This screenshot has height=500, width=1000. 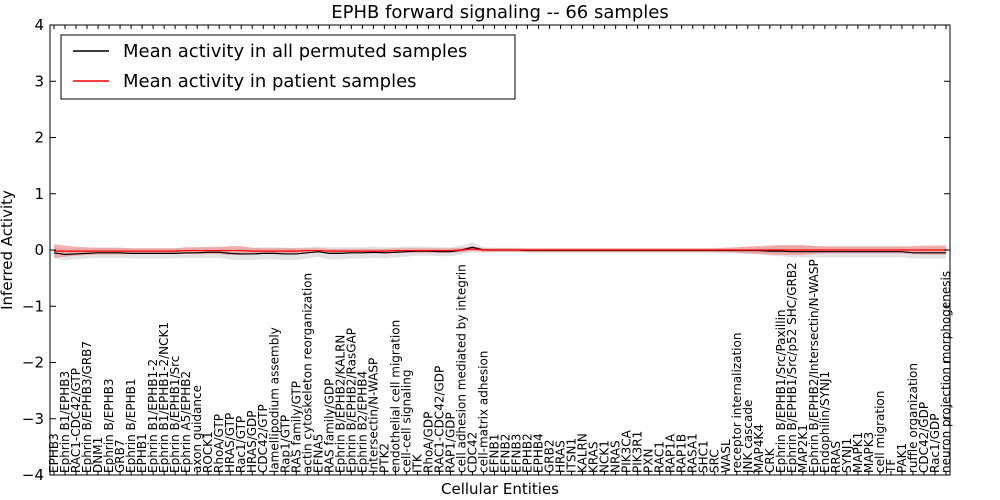 What do you see at coordinates (295, 51) in the screenshot?
I see `legend-label: Mean activity in all permuted samples` at bounding box center [295, 51].